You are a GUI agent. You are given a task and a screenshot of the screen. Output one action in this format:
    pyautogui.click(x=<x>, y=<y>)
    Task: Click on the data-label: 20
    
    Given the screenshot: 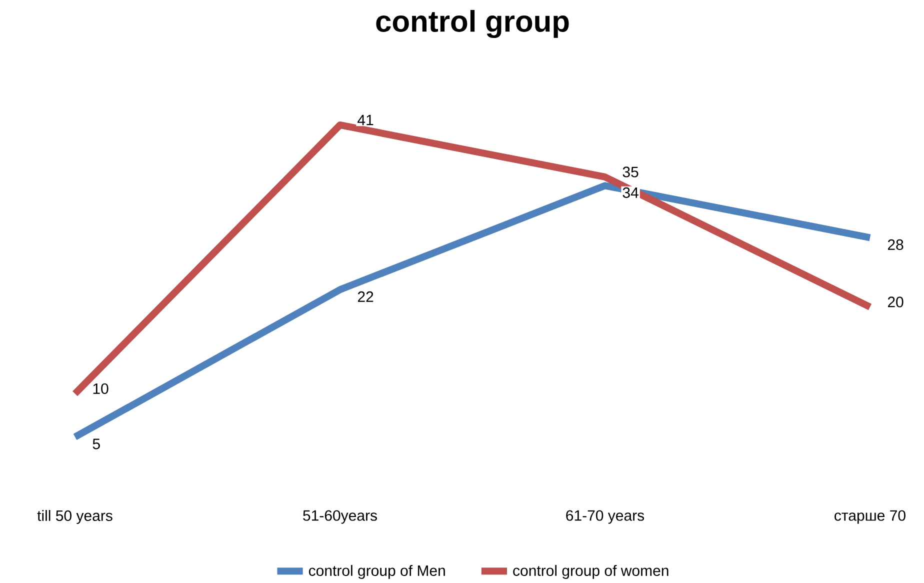 What is the action you would take?
    pyautogui.click(x=896, y=302)
    